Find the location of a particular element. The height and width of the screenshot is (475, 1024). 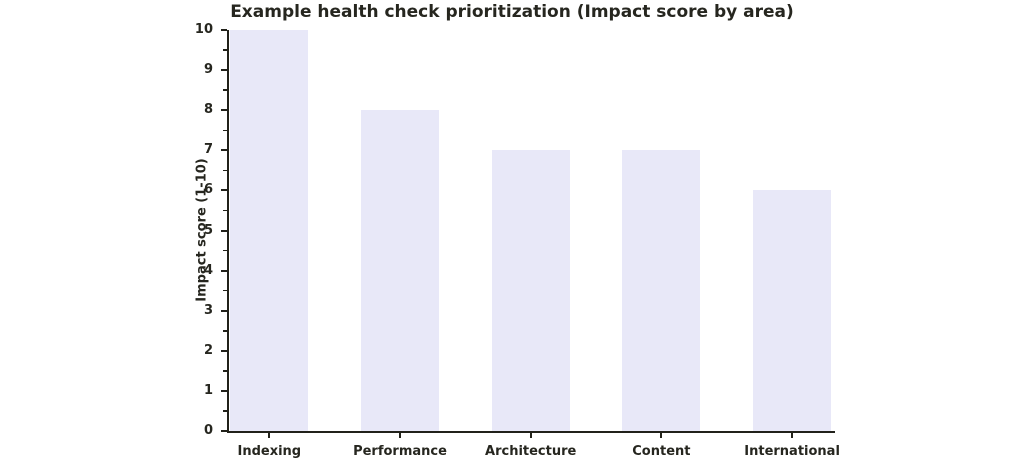

bar-content is located at coordinates (661, 290).